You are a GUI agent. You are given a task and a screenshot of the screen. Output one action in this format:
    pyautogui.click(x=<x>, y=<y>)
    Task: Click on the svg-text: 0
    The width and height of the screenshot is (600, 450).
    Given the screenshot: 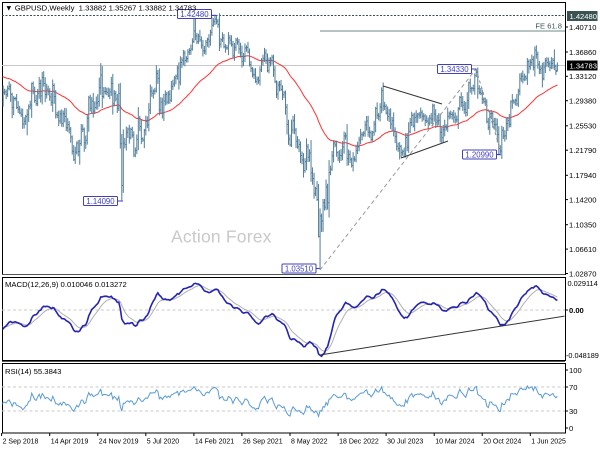 What is the action you would take?
    pyautogui.click(x=571, y=428)
    